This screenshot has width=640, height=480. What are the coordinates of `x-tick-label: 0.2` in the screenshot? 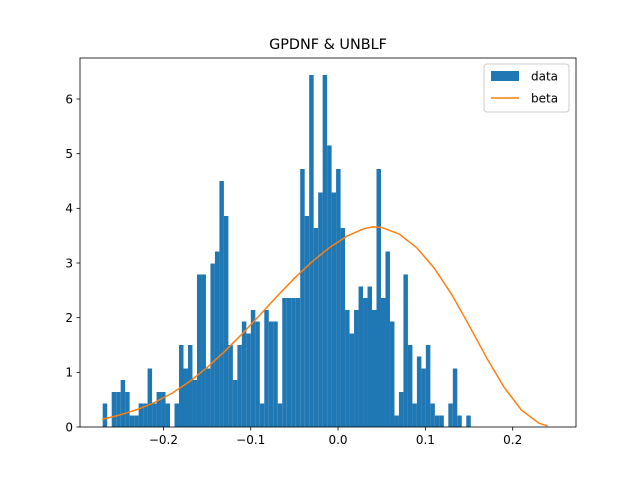 It's located at (512, 440).